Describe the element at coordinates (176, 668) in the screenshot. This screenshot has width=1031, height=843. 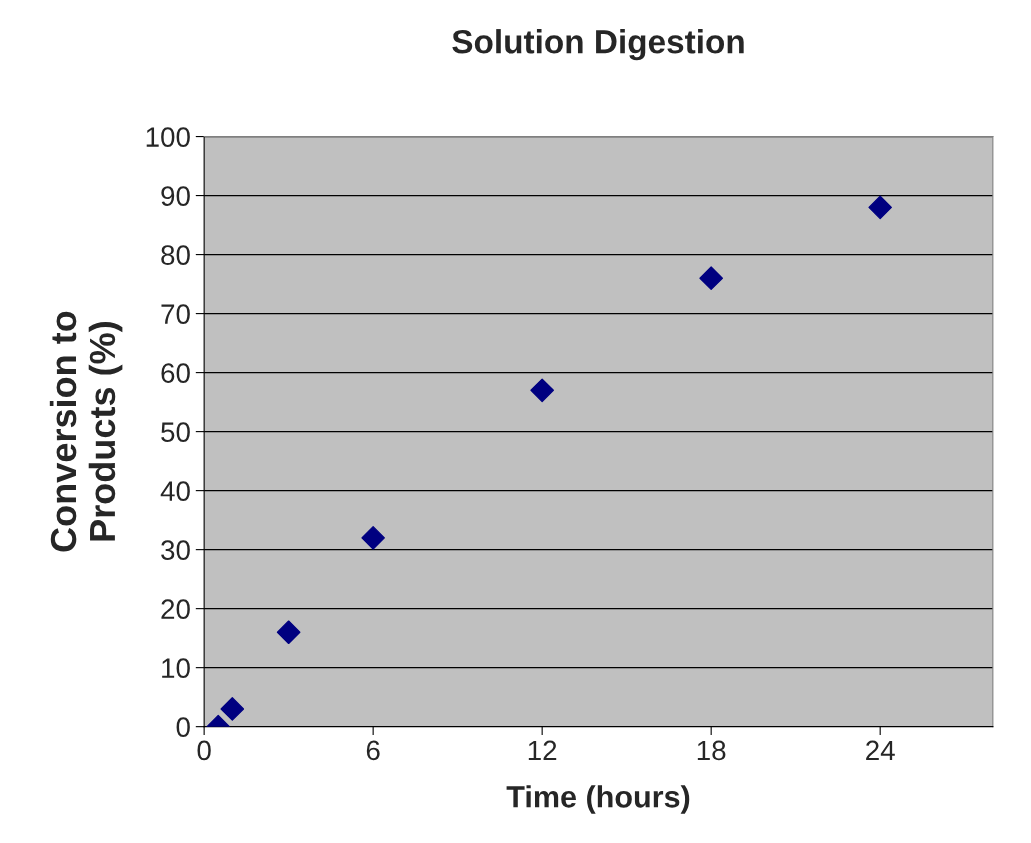
I see `y-tick-label: 10` at that location.